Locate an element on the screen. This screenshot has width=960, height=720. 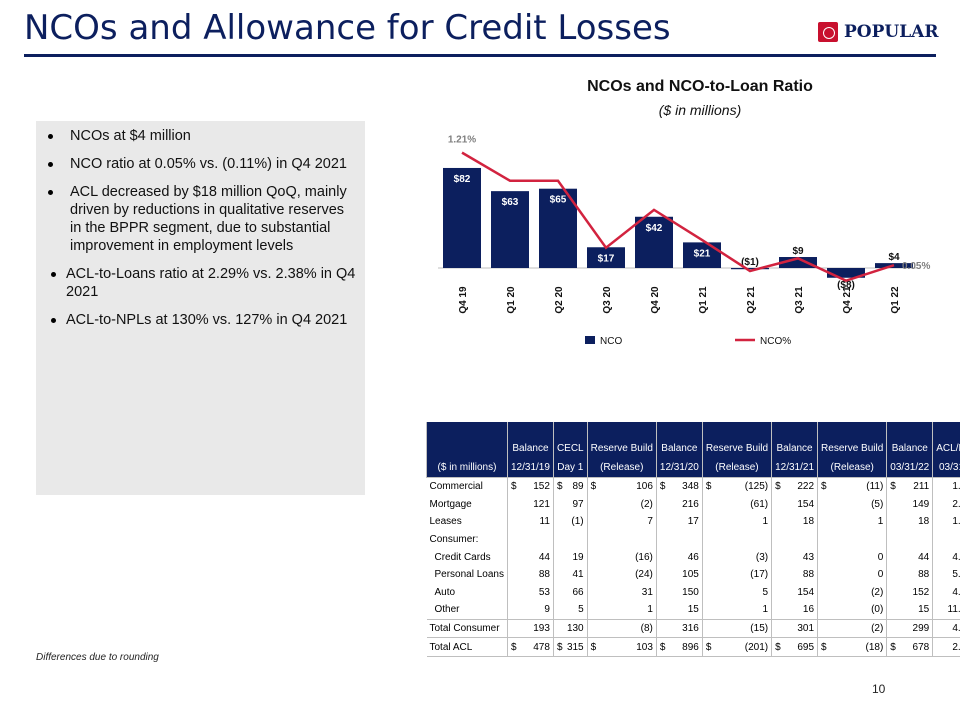
cell-value: 4.78% is located at coordinates (956, 557).